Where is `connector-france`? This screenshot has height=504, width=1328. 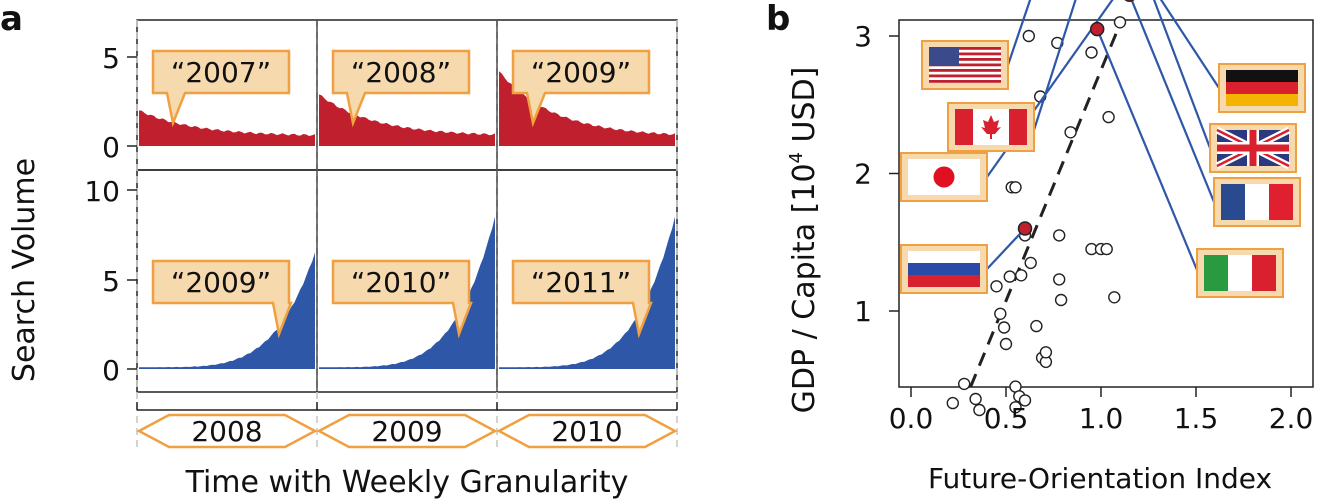
connector-france is located at coordinates (1173, 101).